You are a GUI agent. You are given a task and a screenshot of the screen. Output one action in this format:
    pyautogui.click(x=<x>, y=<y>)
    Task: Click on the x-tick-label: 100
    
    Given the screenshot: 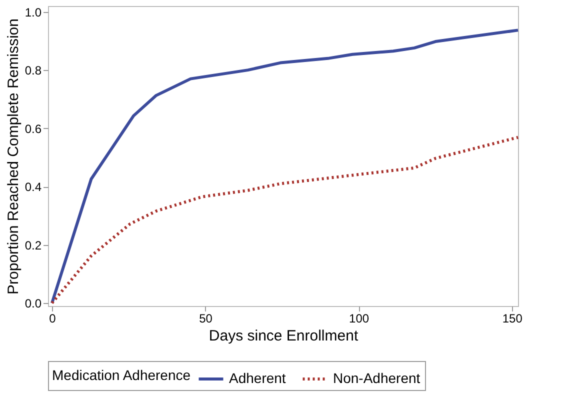 What is the action you would take?
    pyautogui.click(x=359, y=319)
    